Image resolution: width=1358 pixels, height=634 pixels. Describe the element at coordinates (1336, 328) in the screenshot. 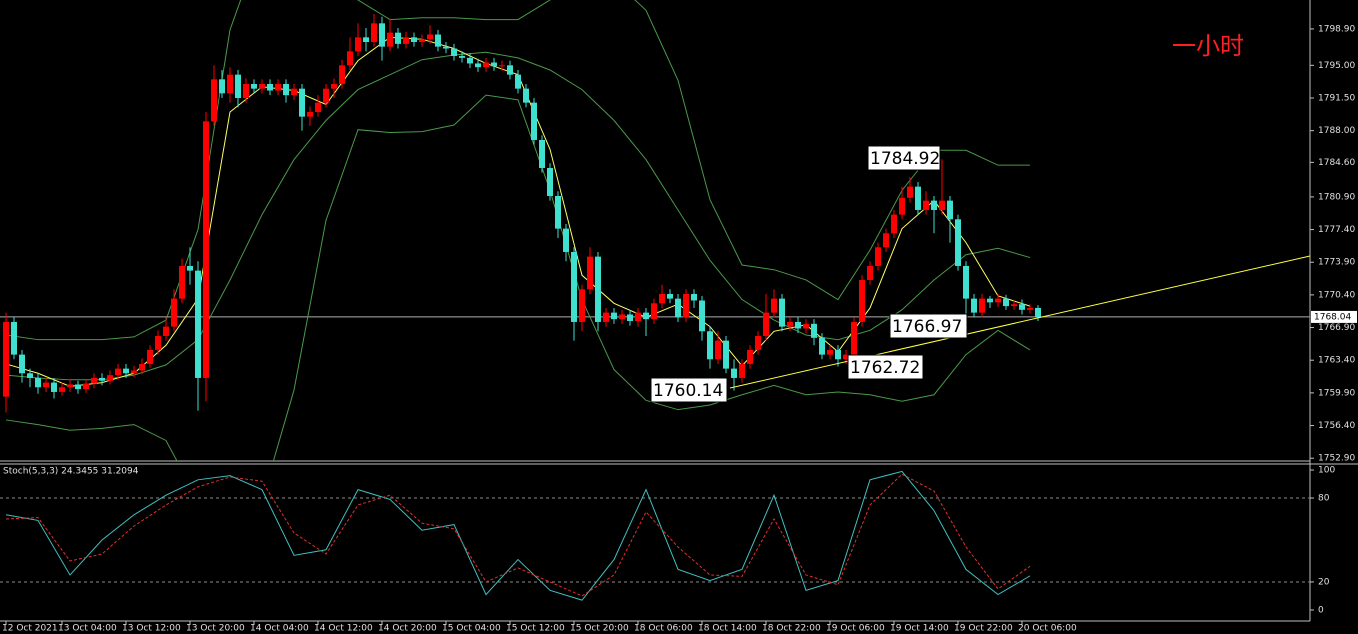

I see `y-tick-label: 1766.90` at that location.